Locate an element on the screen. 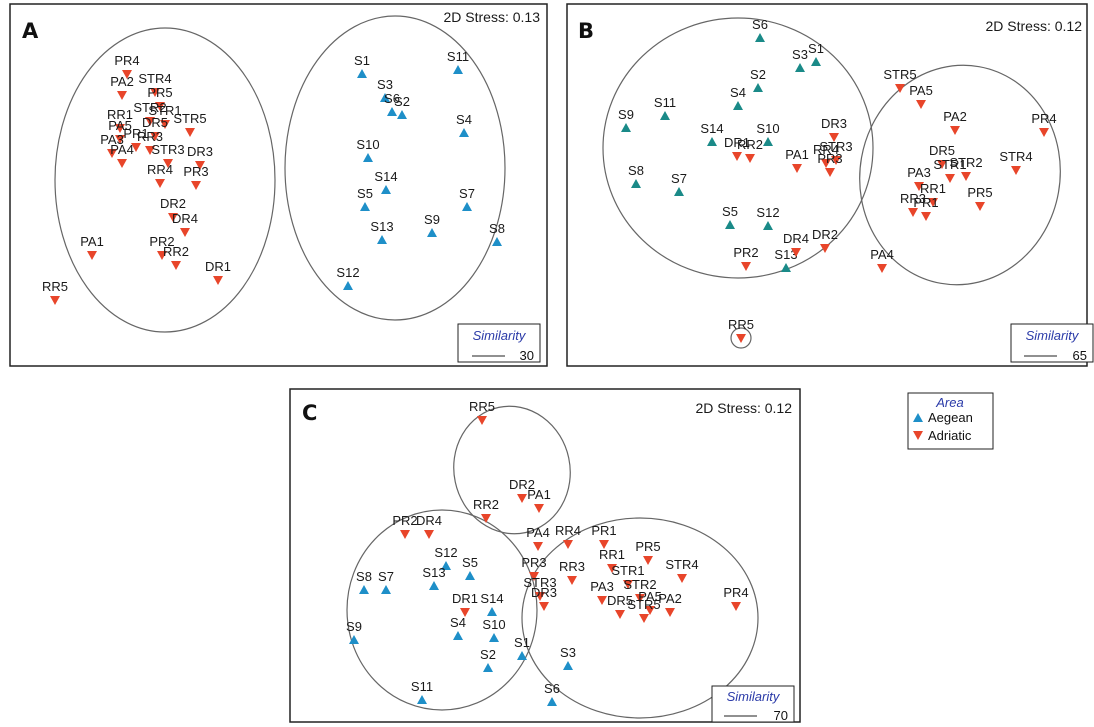  point-label: RR5 is located at coordinates (741, 324).